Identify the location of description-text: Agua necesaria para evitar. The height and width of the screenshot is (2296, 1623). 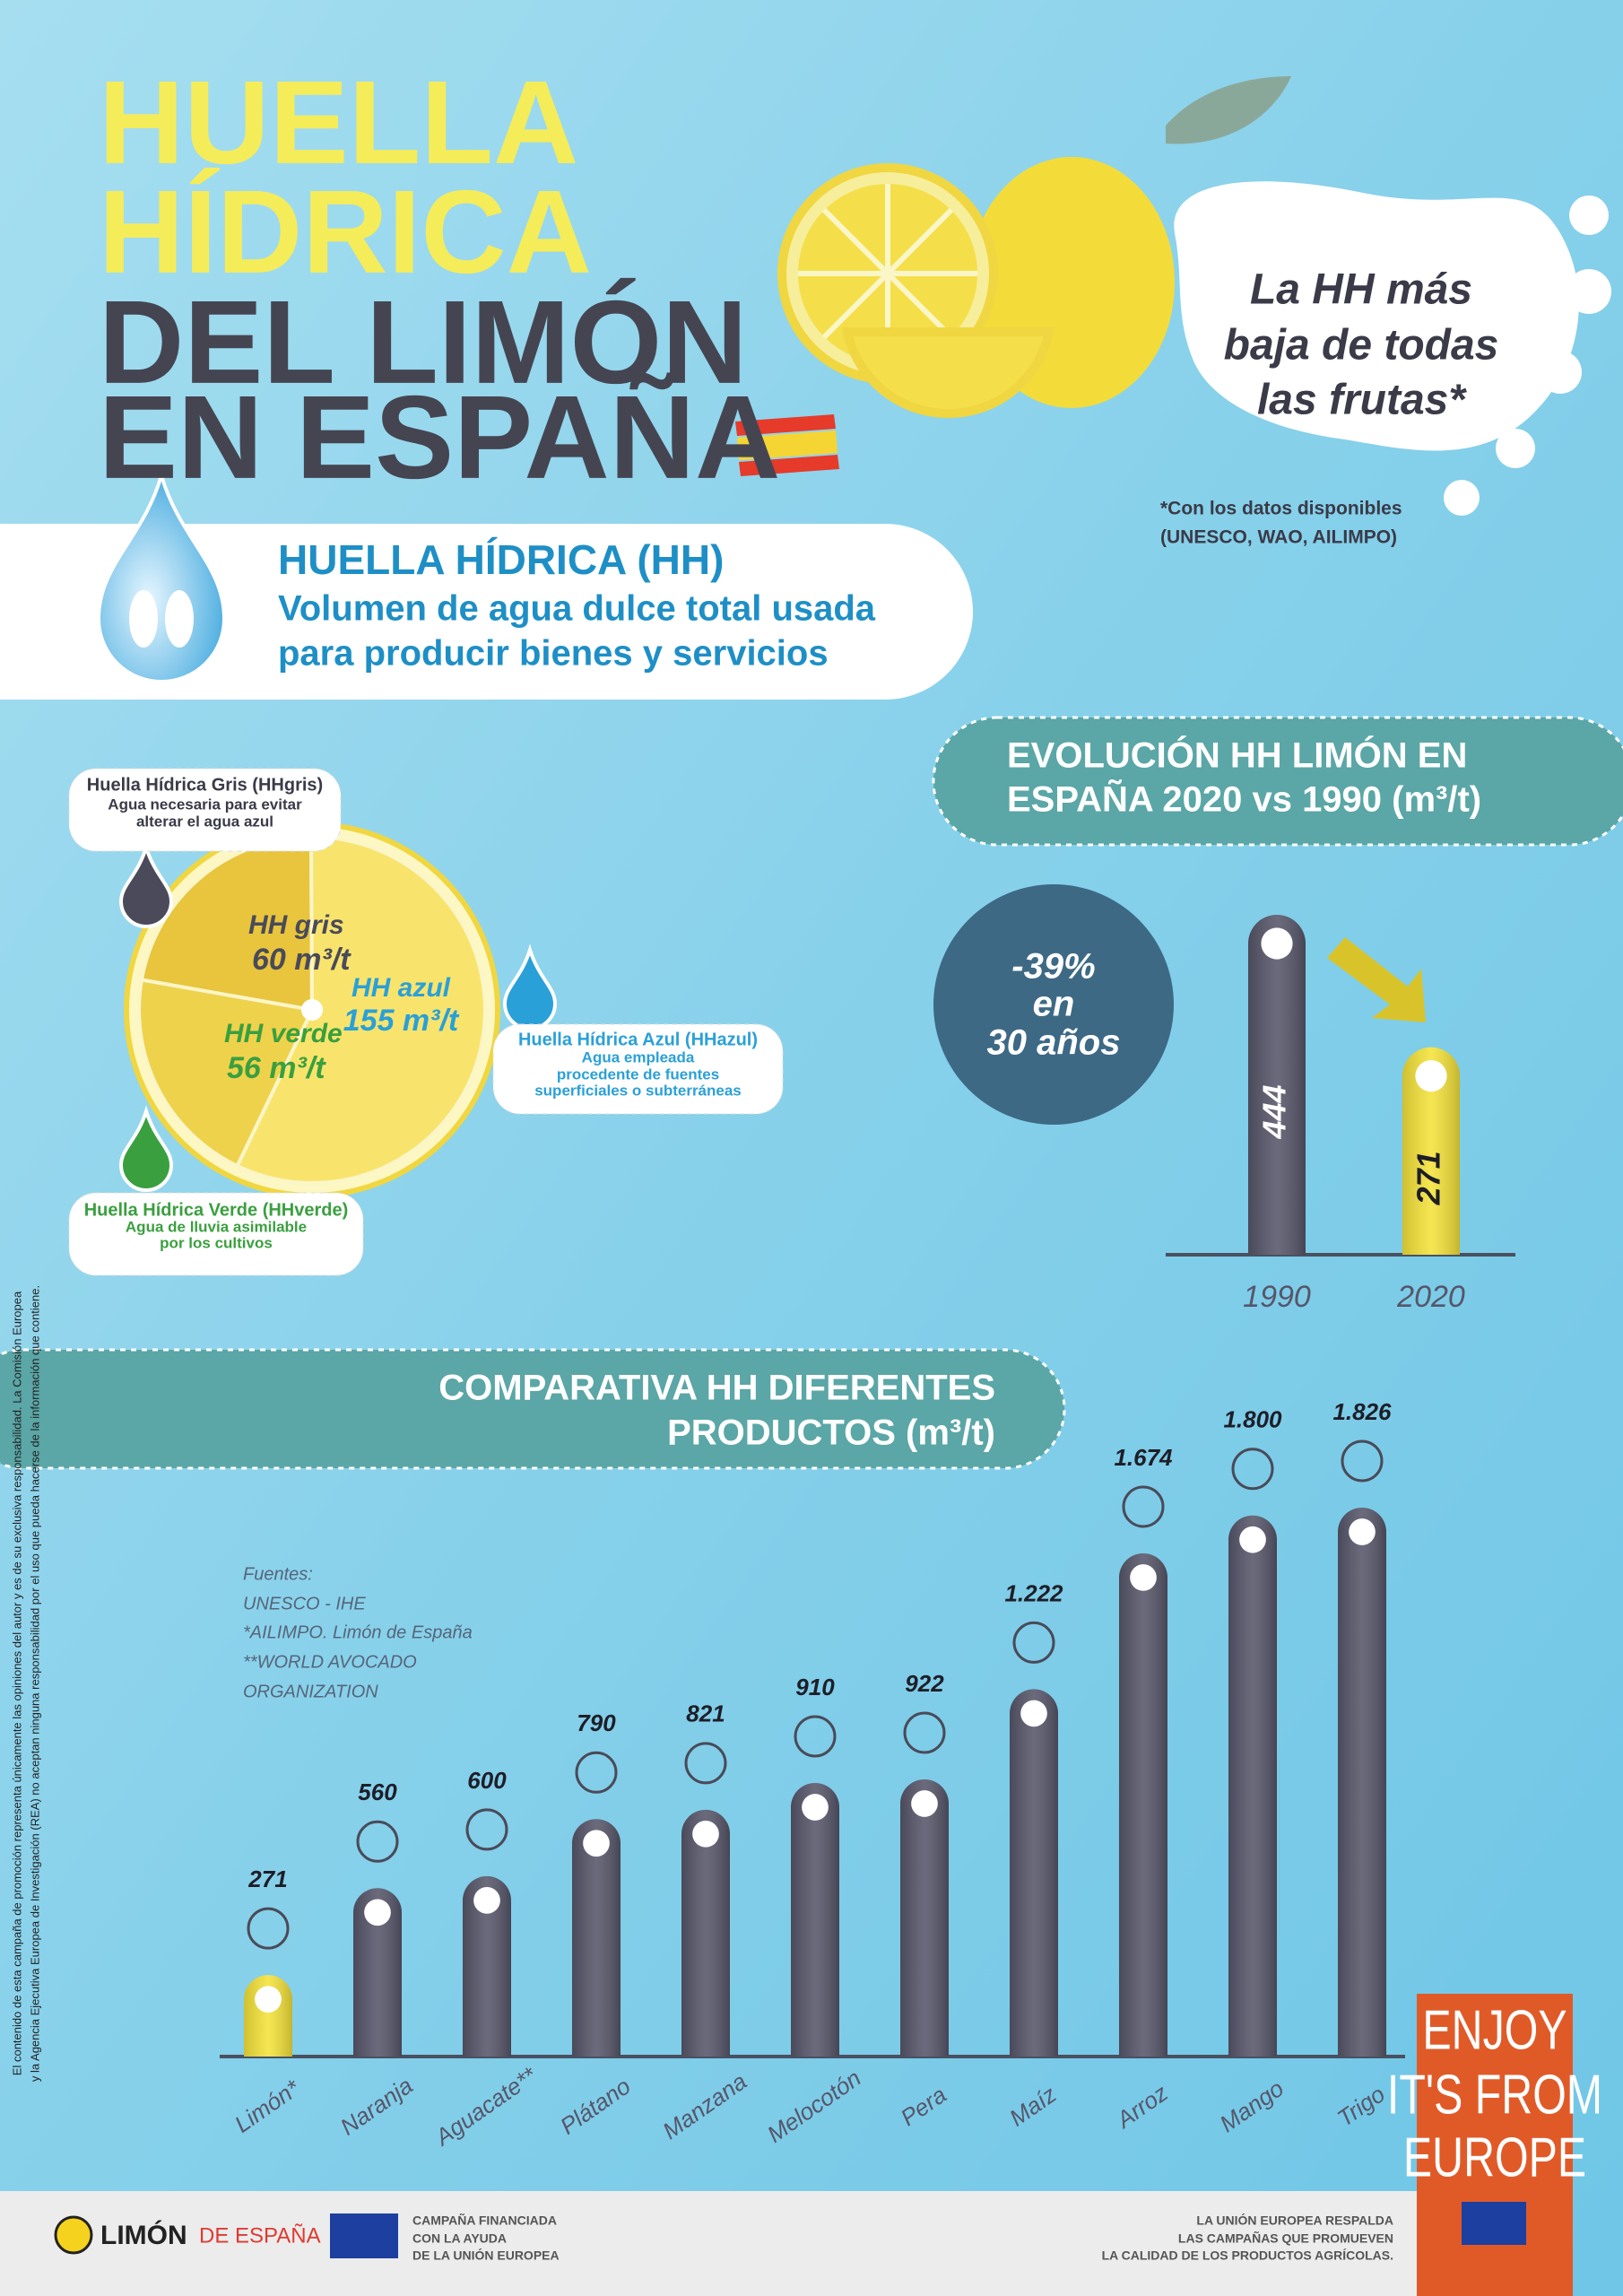
(205, 804).